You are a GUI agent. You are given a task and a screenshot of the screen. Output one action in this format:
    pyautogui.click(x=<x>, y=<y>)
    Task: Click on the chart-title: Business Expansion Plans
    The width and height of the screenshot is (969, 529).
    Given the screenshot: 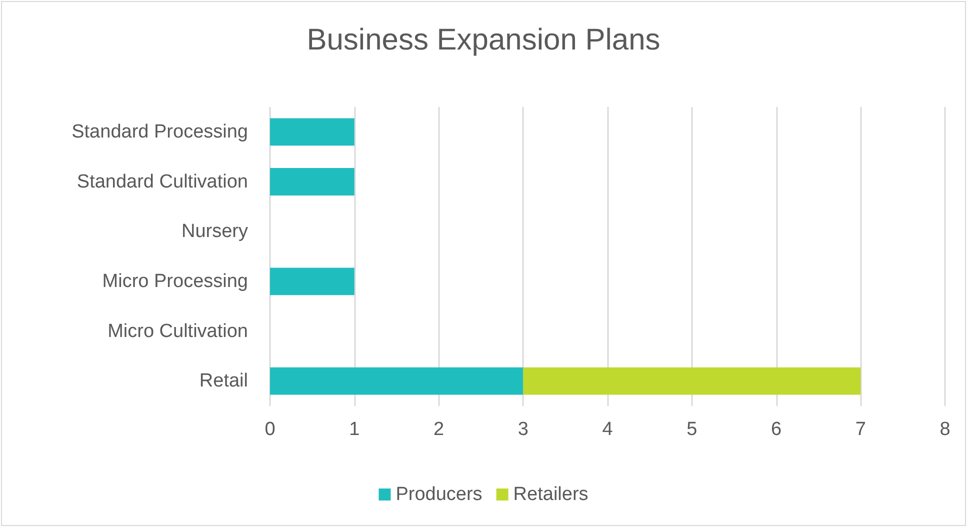 What is the action you would take?
    pyautogui.click(x=483, y=40)
    